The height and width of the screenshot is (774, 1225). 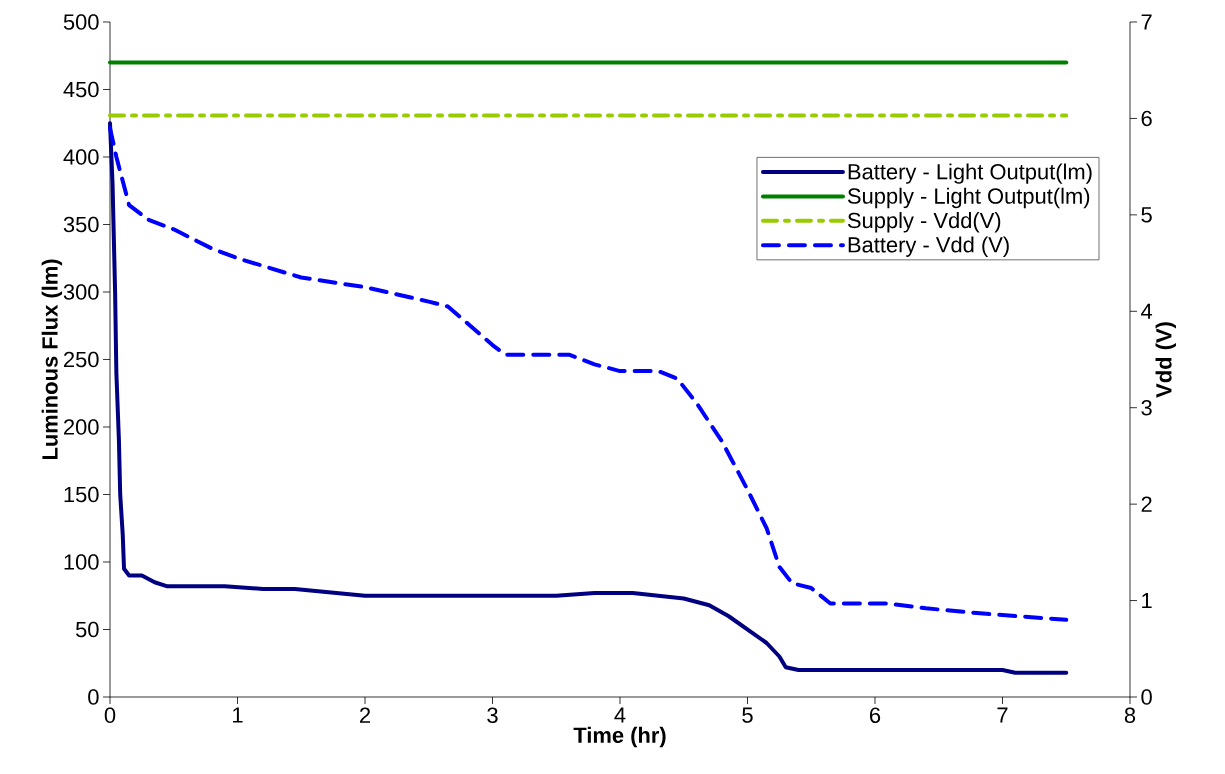 I want to click on y-tick-label: 450, so click(x=81, y=89).